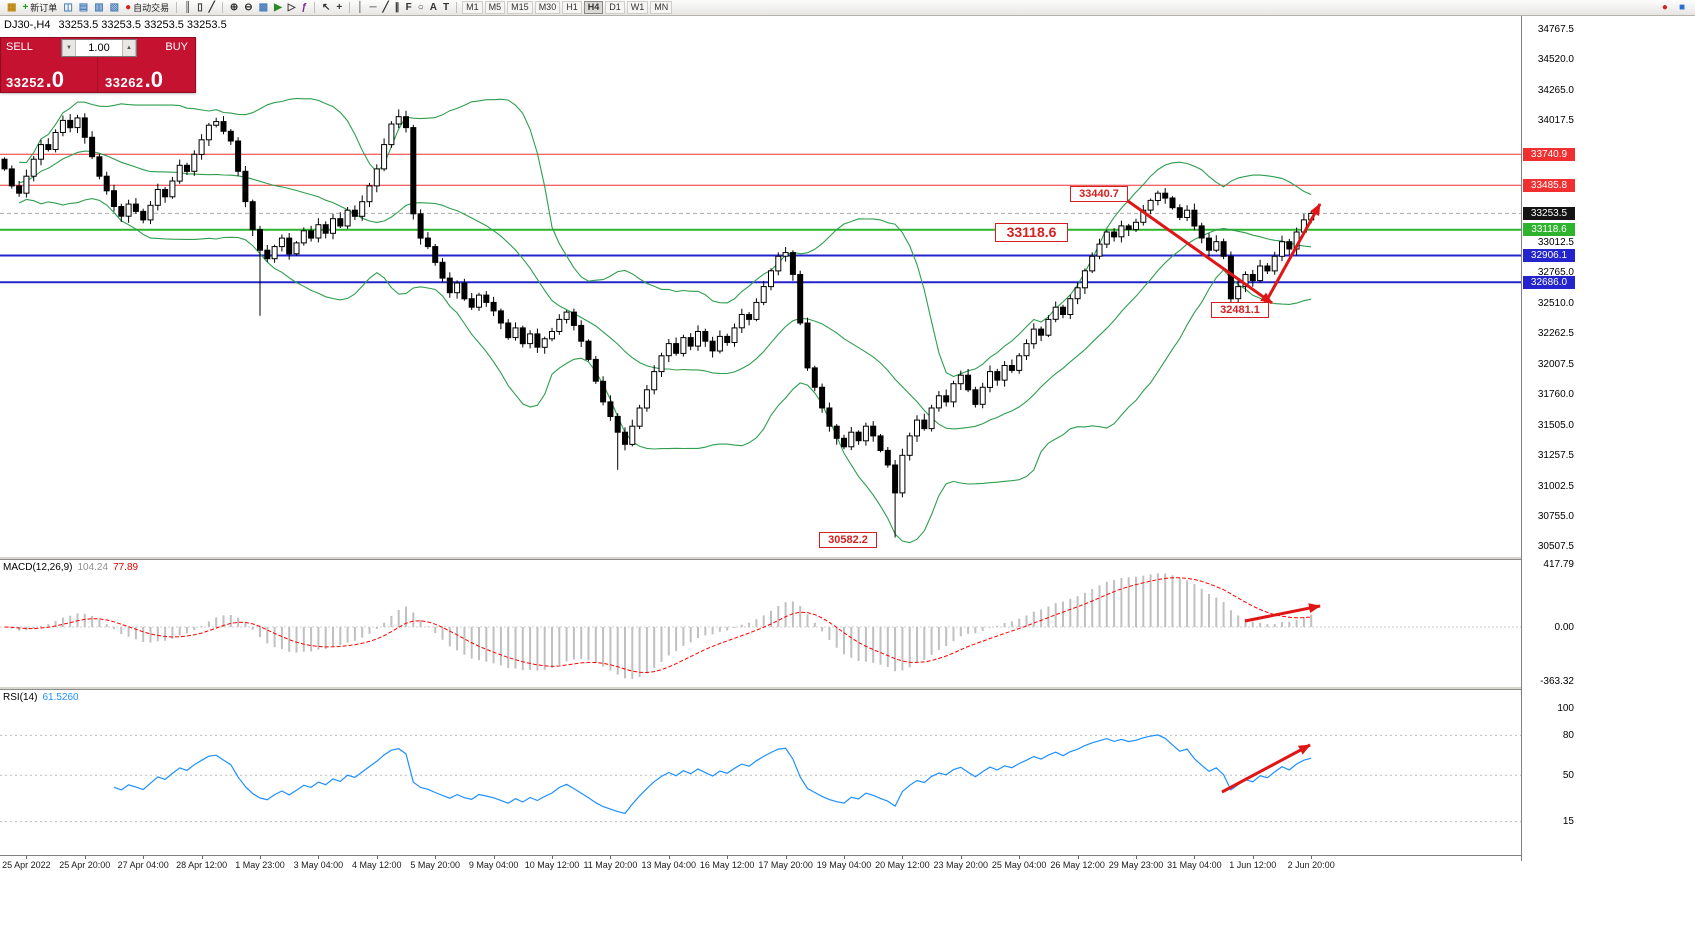 The image size is (1695, 938). Describe the element at coordinates (1682, 8) in the screenshot. I see `chat-button: ■` at that location.